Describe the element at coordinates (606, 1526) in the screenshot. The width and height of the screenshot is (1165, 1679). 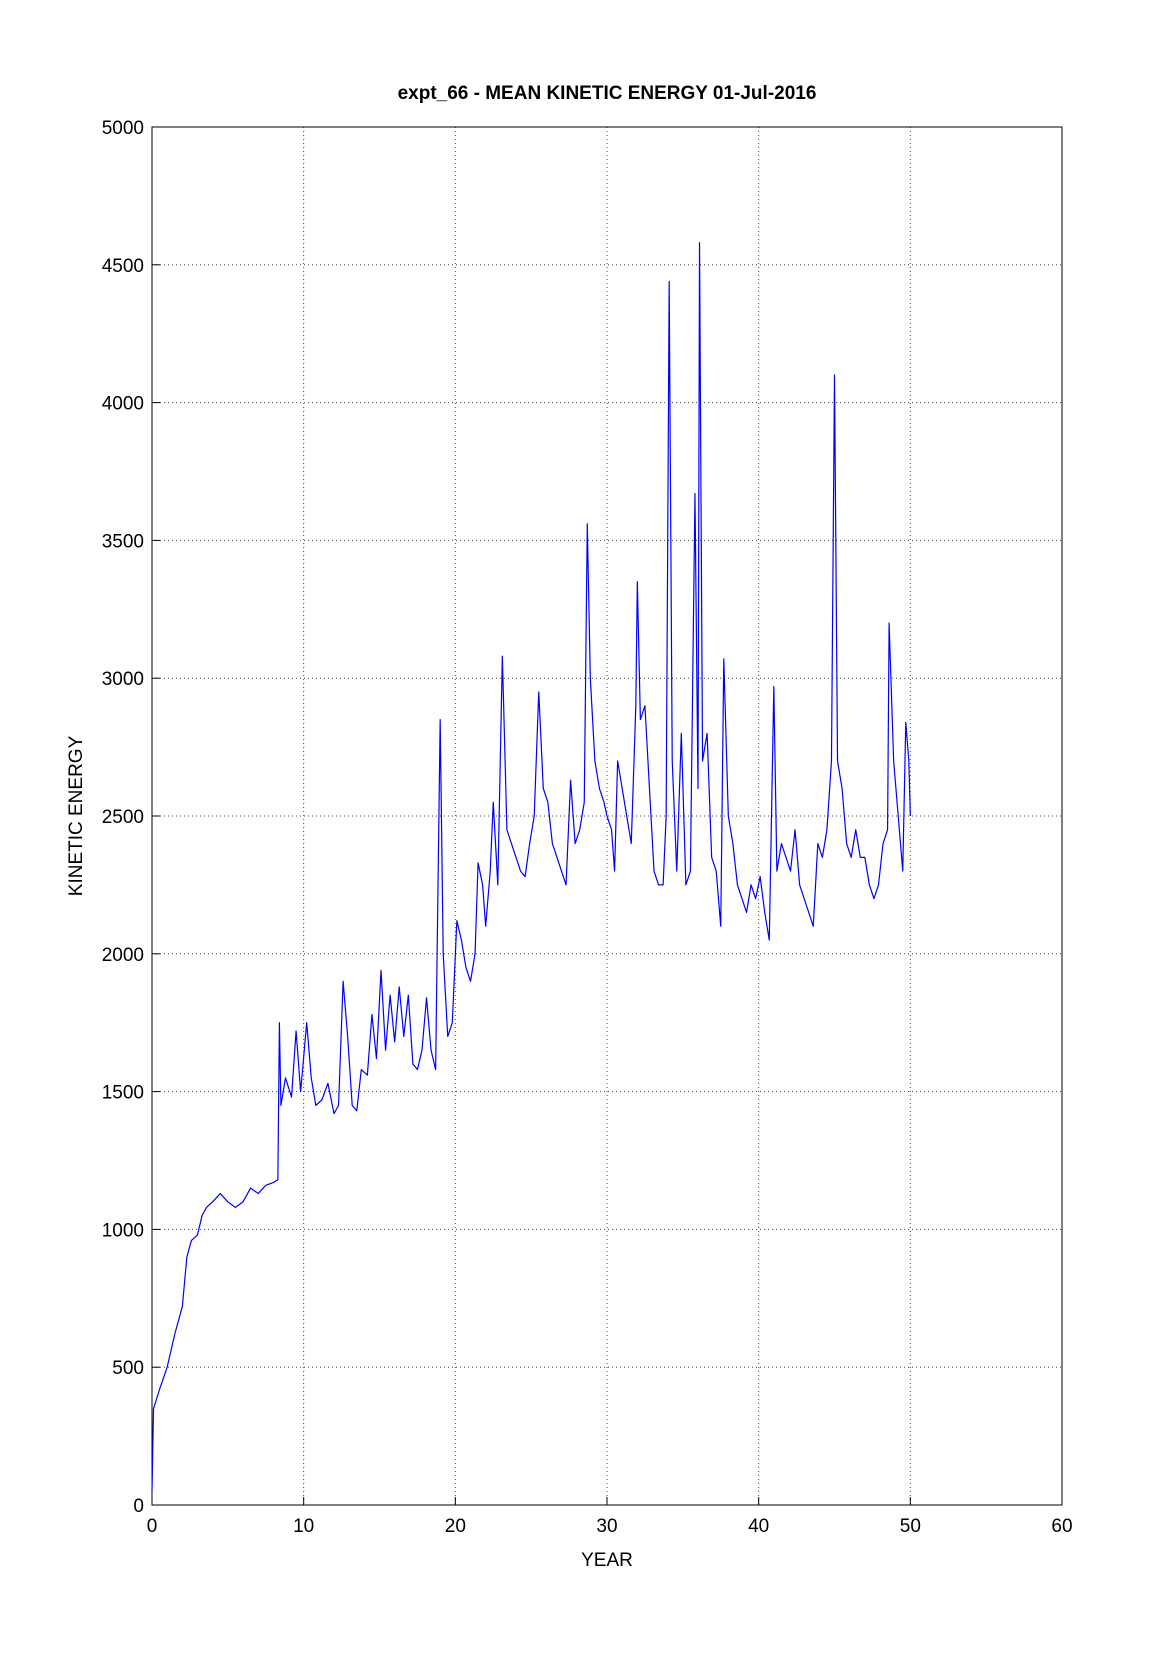
I see `x-tick-label: 30` at that location.